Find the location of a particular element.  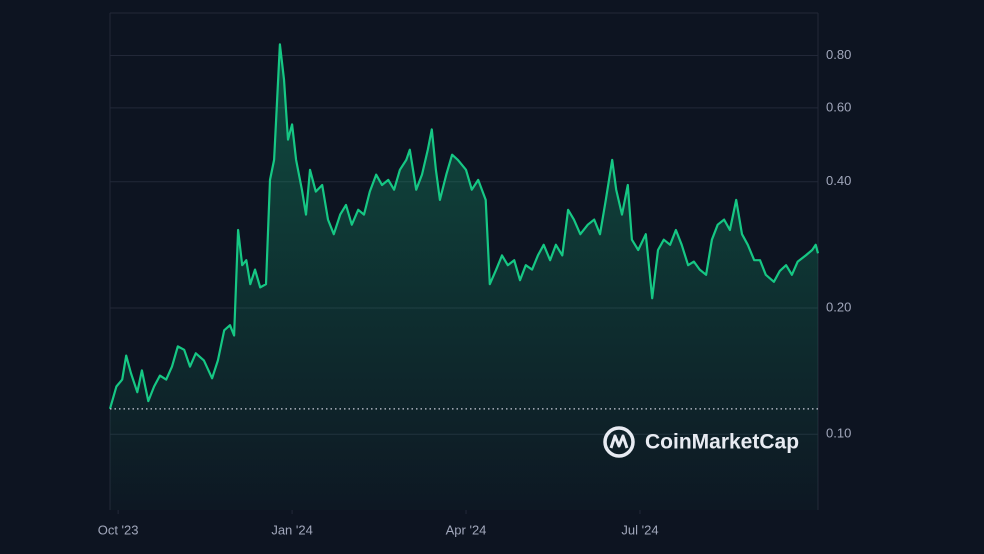

y-tick-label: 0.40 is located at coordinates (838, 180).